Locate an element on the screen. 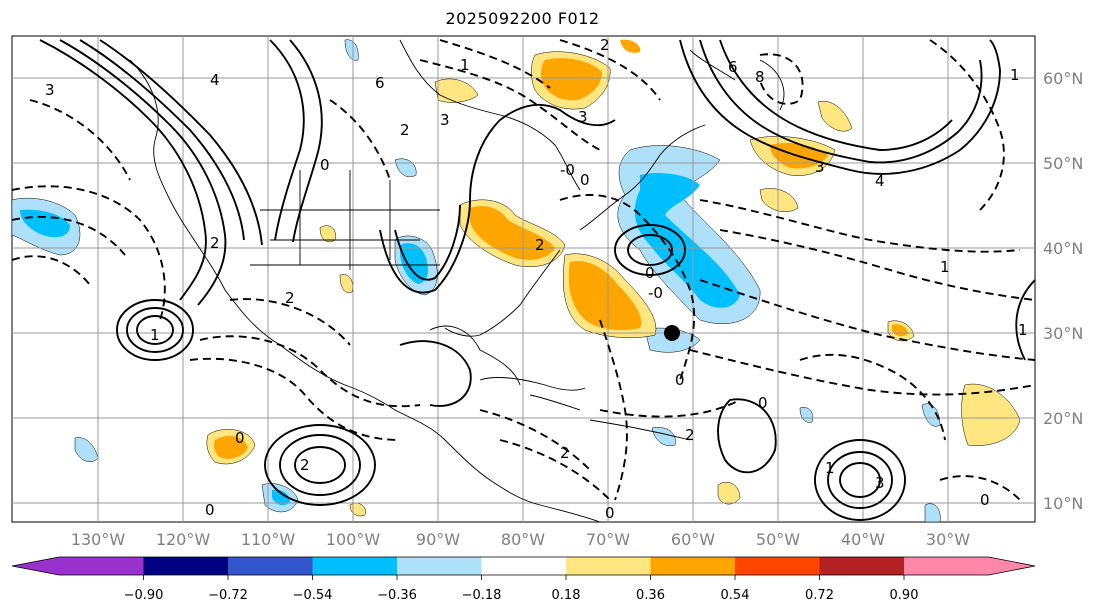  lon-label: 130°W is located at coordinates (98, 539).